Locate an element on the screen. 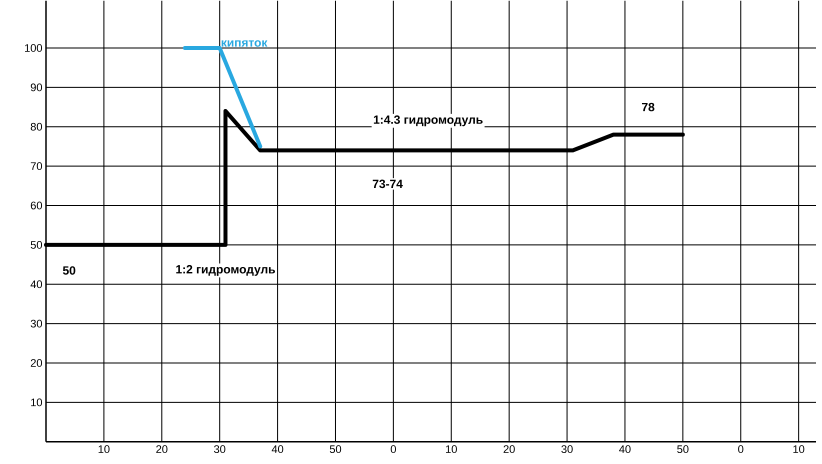 The image size is (822, 464). y-tick-label: 80 is located at coordinates (36, 127).